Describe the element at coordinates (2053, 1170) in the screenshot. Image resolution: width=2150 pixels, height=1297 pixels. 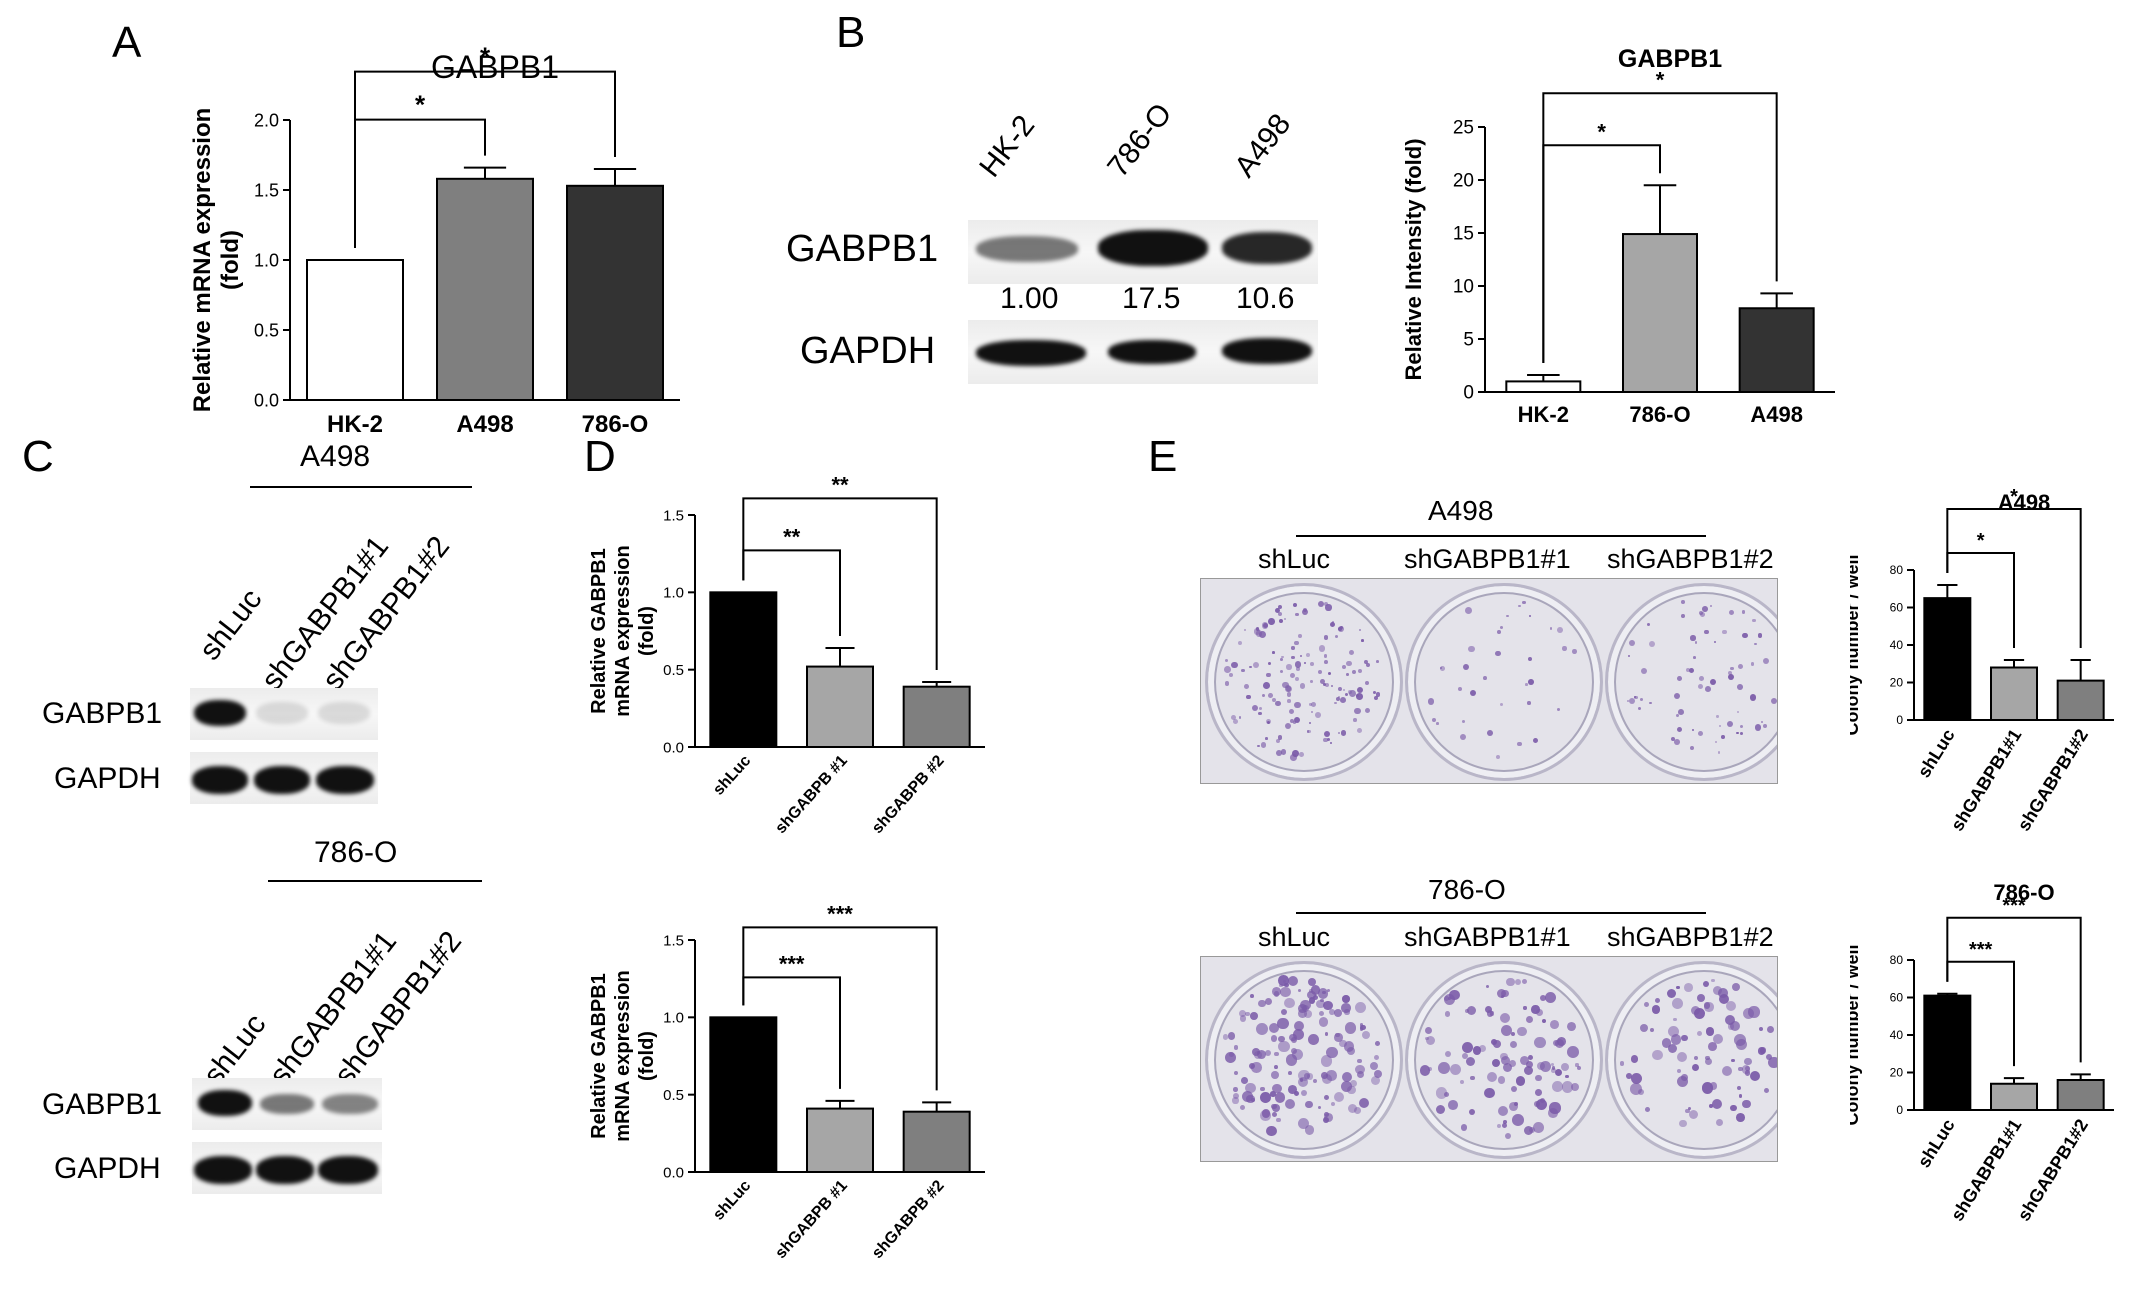
I see `x-tick-label: shGABPB1#2` at that location.